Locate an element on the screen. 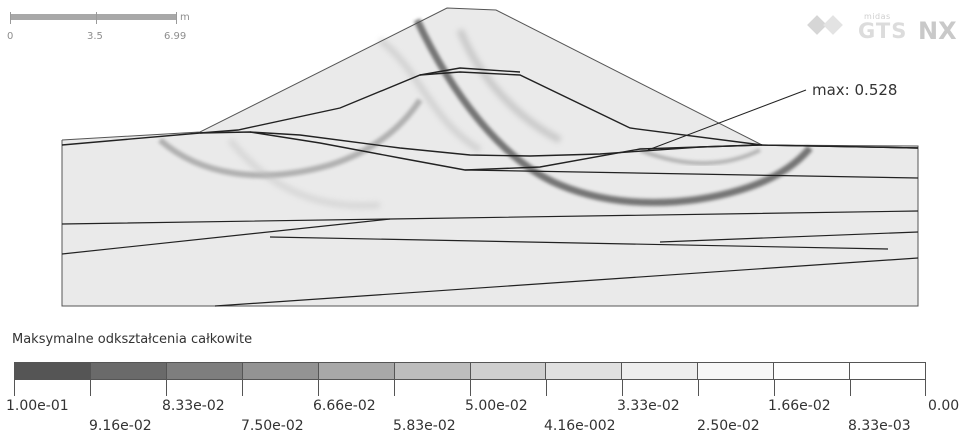 The height and width of the screenshot is (439, 968). strain-band-secondary is located at coordinates (290, 138).